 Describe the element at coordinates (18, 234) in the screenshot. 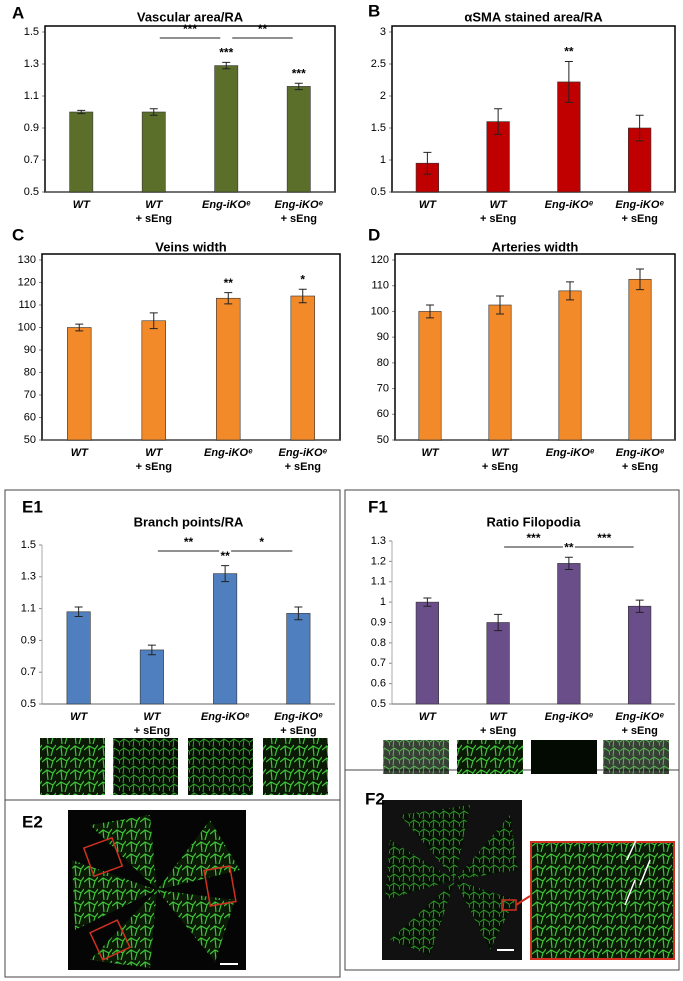

I see `panel-label: C` at that location.